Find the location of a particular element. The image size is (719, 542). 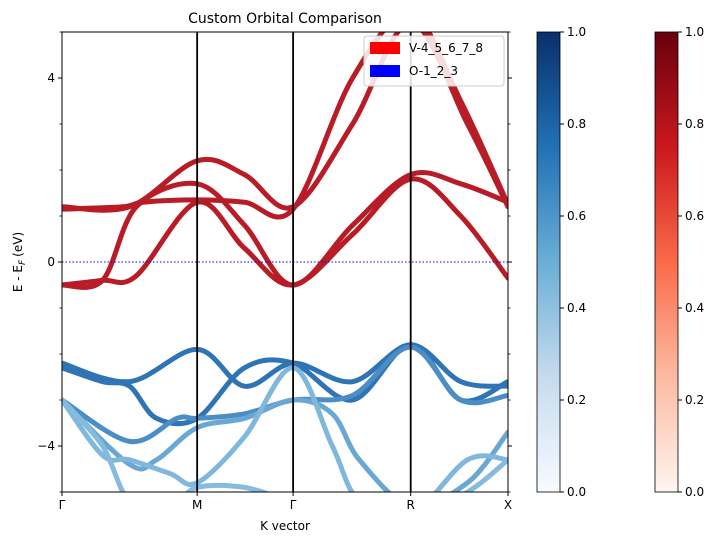

colorbar-blues-tick-label-2: 0.4 is located at coordinates (576, 308).